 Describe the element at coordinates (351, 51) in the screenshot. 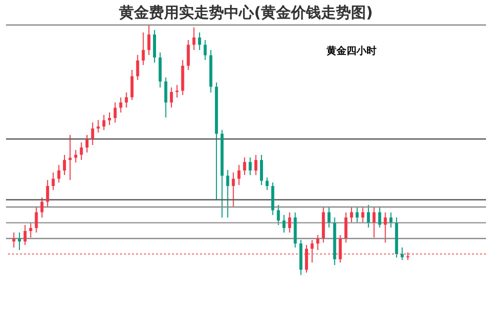

I see `annotation: 黄金四小时` at that location.